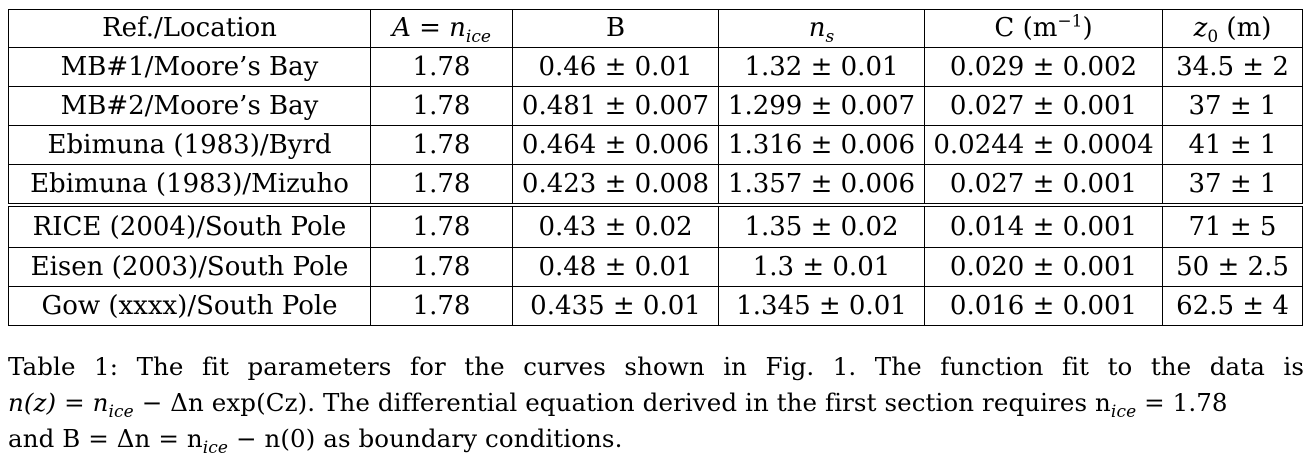 The image size is (1313, 461). What do you see at coordinates (1043, 306) in the screenshot?
I see `cell-c: 0.016 ± 0.001` at bounding box center [1043, 306].